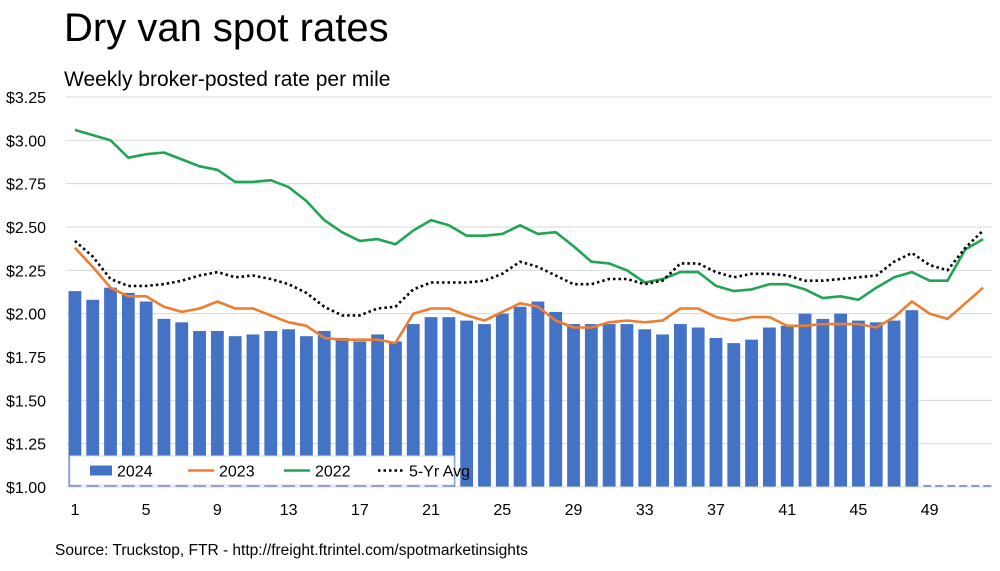  I want to click on x-tick-label: 33, so click(645, 510).